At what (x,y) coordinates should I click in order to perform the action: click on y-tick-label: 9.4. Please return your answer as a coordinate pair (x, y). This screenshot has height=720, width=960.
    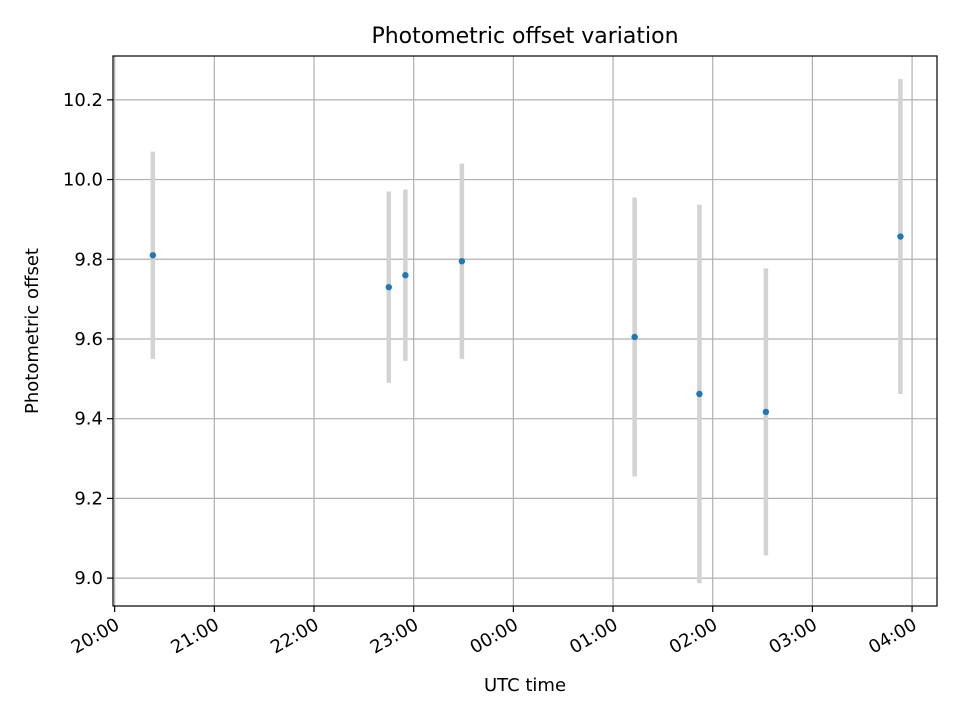
    Looking at the image, I should click on (88, 419).